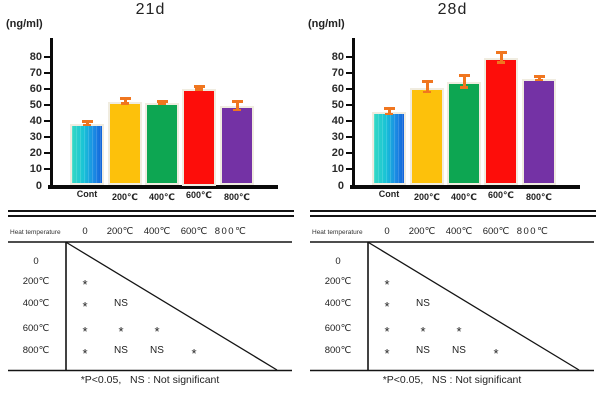  Describe the element at coordinates (150, 9) in the screenshot. I see `chart-title: 21d` at that location.